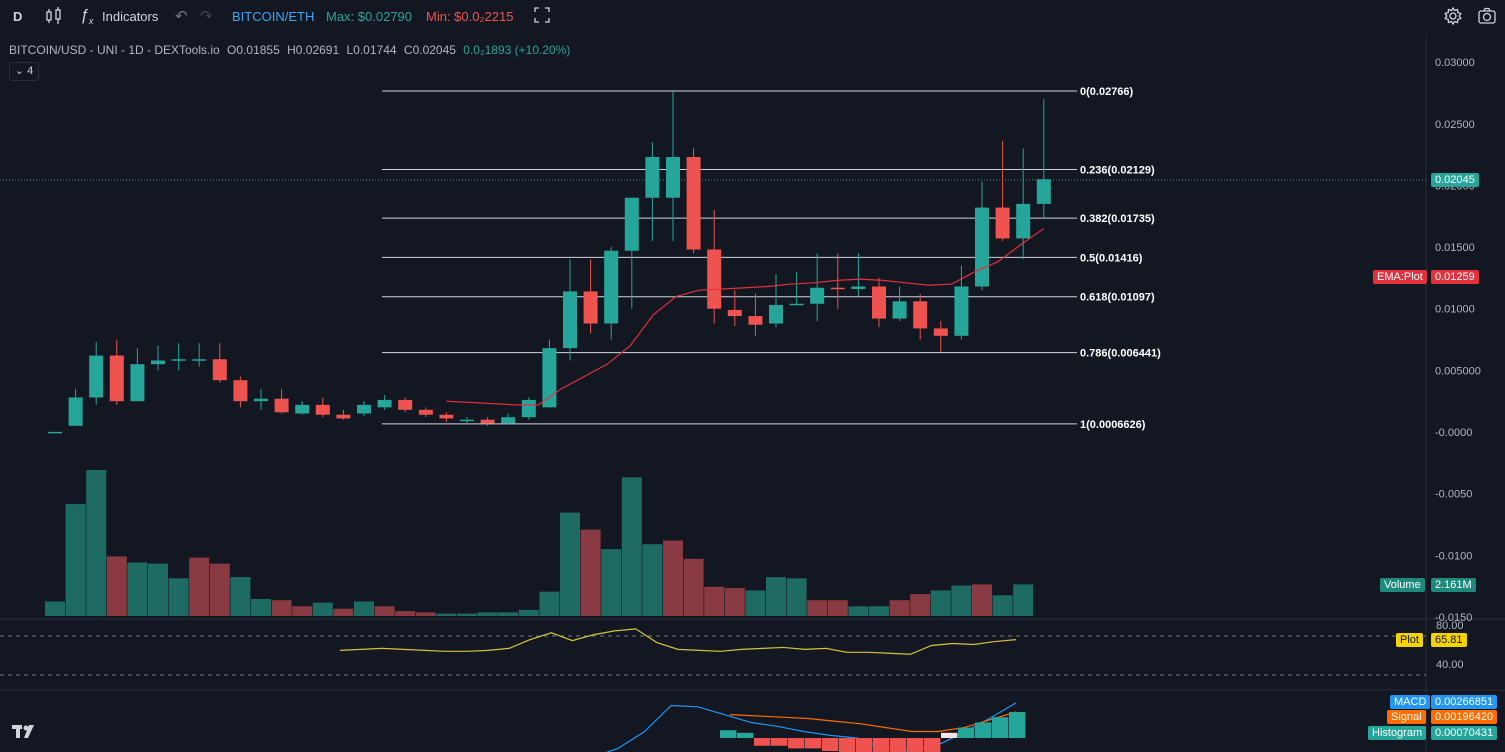  What do you see at coordinates (1453, 495) in the screenshot?
I see `price-tick-label: -0.0050` at bounding box center [1453, 495].